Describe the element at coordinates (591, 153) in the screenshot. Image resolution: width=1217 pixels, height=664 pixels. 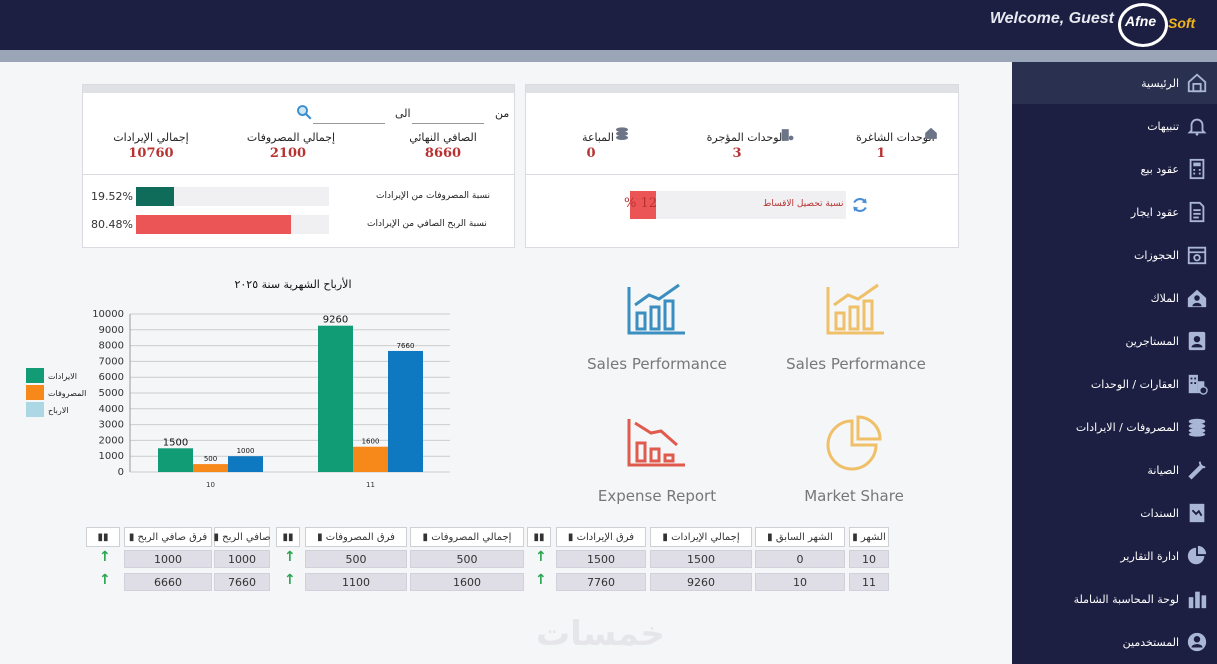
I see `sold-units-value: 0` at that location.